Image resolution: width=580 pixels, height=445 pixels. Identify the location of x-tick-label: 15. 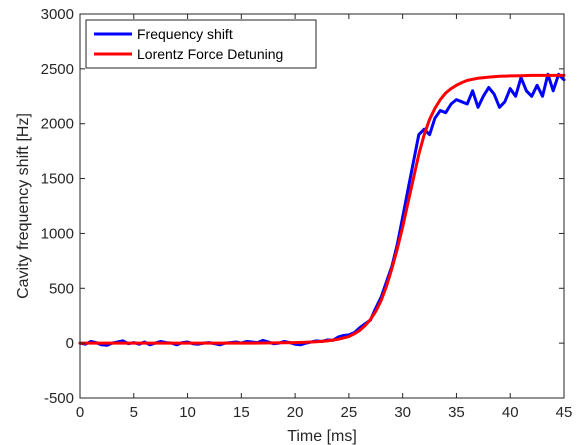
(241, 412).